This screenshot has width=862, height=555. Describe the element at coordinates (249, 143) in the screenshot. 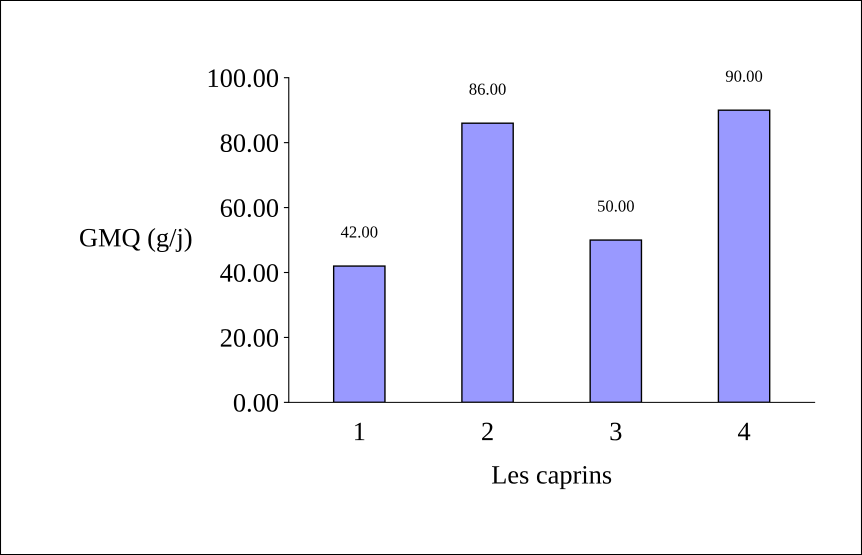

I see `y-tick-label: 80.00` at that location.